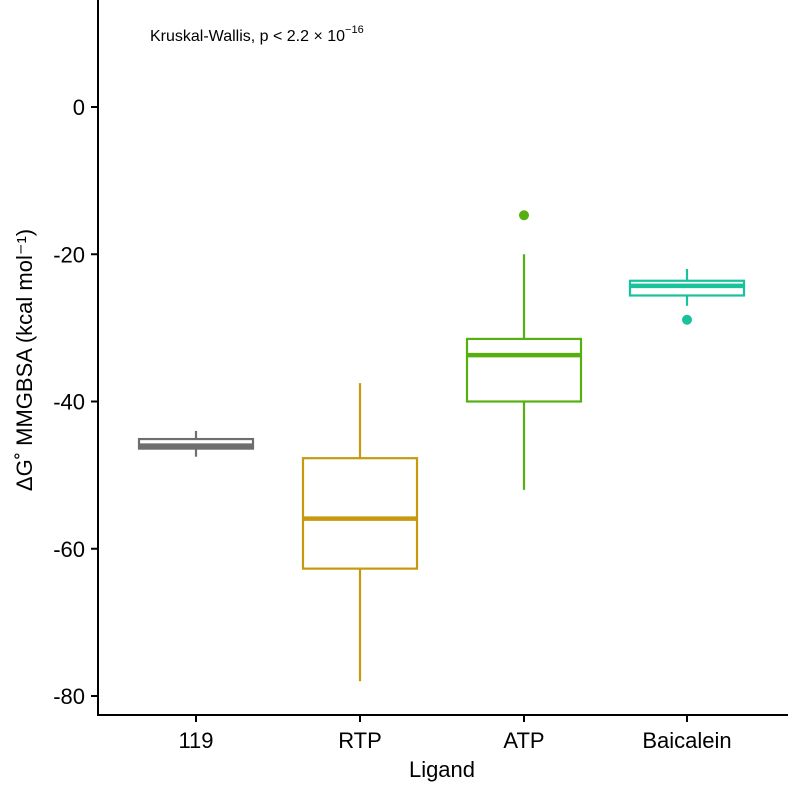  Describe the element at coordinates (360, 740) in the screenshot. I see `x-tick-label: RTP` at that location.